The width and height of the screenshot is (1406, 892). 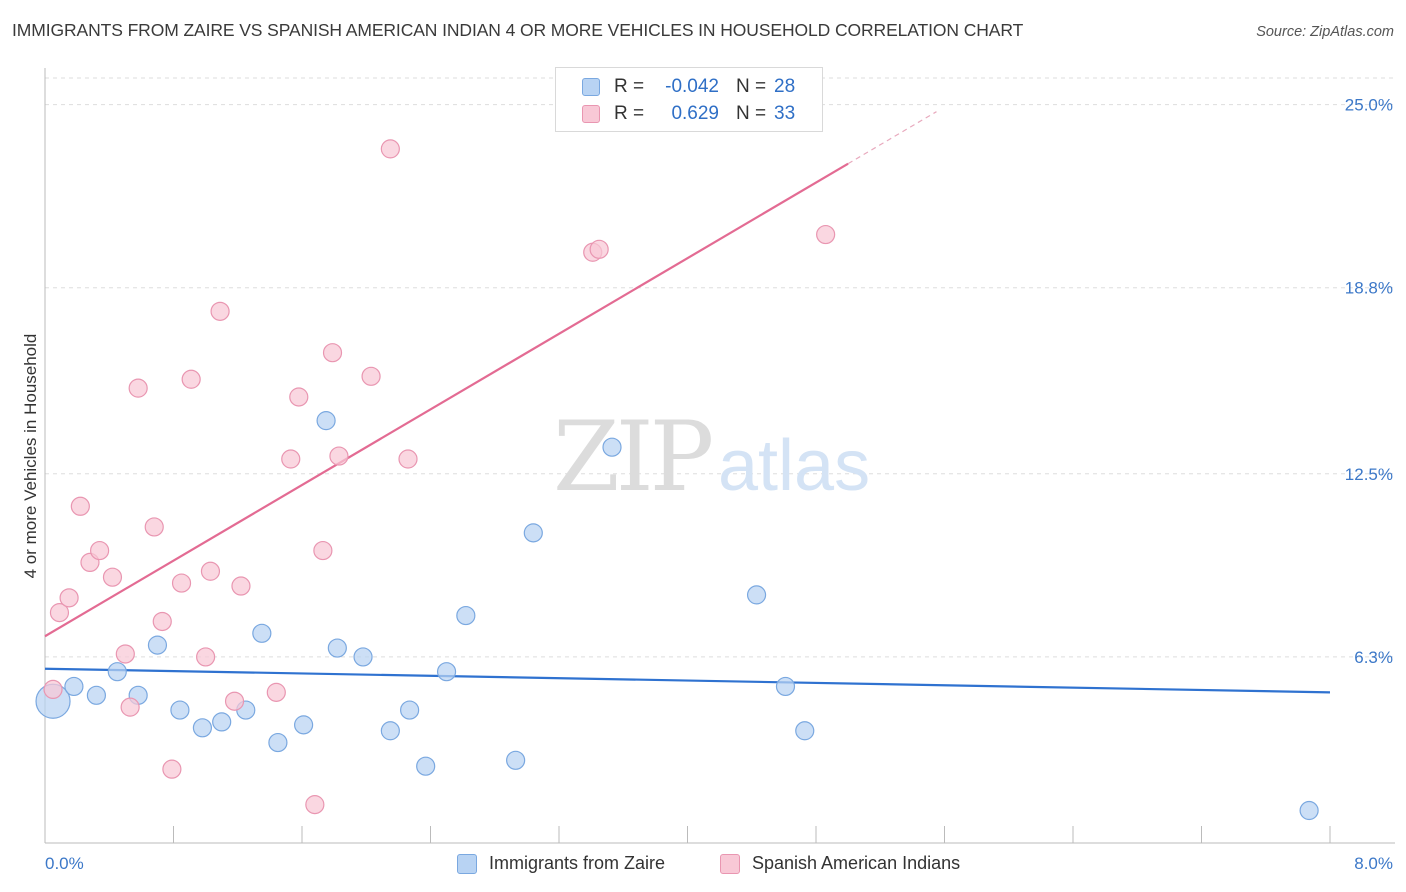 I want to click on series-swatch-blue, so click(x=467, y=864).